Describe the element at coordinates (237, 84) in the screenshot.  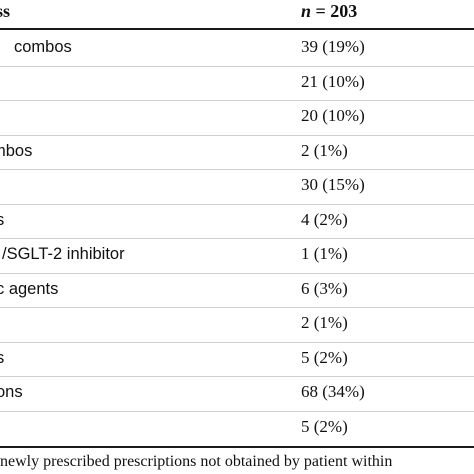
I see `table-row: 21 (10%)` at that location.